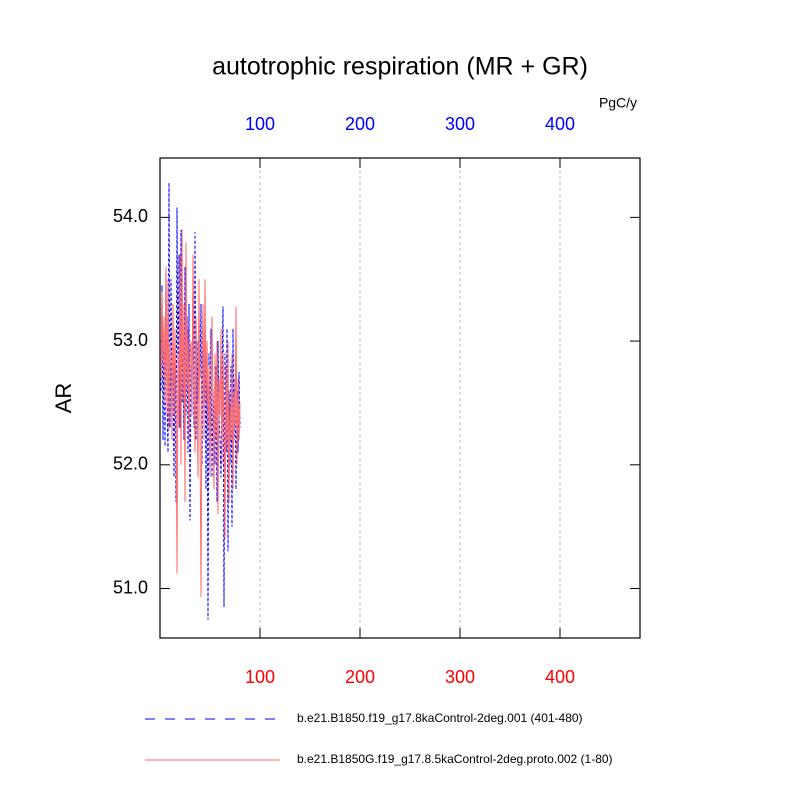 The image size is (800, 800). What do you see at coordinates (260, 677) in the screenshot?
I see `x-tick-label: 100` at bounding box center [260, 677].